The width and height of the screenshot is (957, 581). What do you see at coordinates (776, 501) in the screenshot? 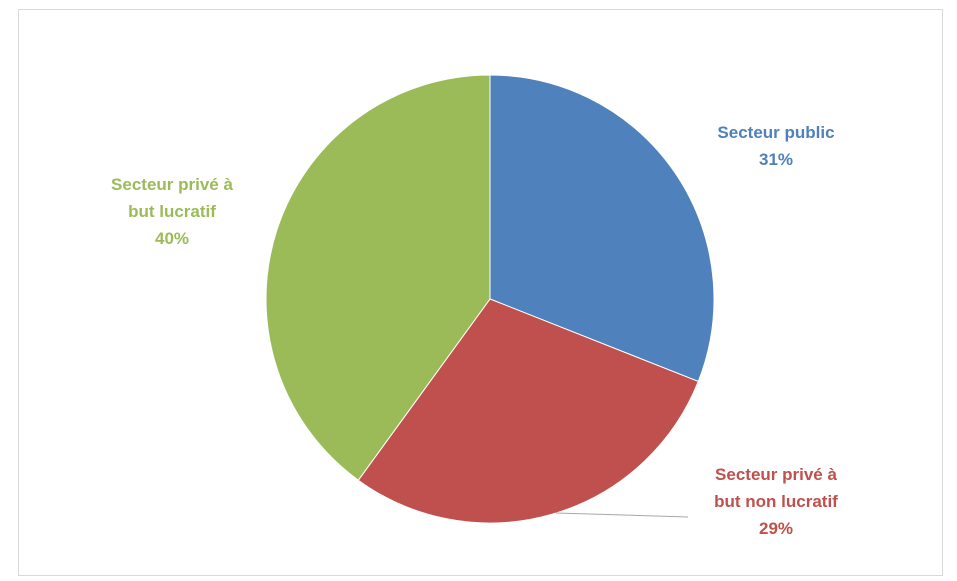
I see `slice-data-label: Secteur privé à but non lucratif 29%` at bounding box center [776, 501].